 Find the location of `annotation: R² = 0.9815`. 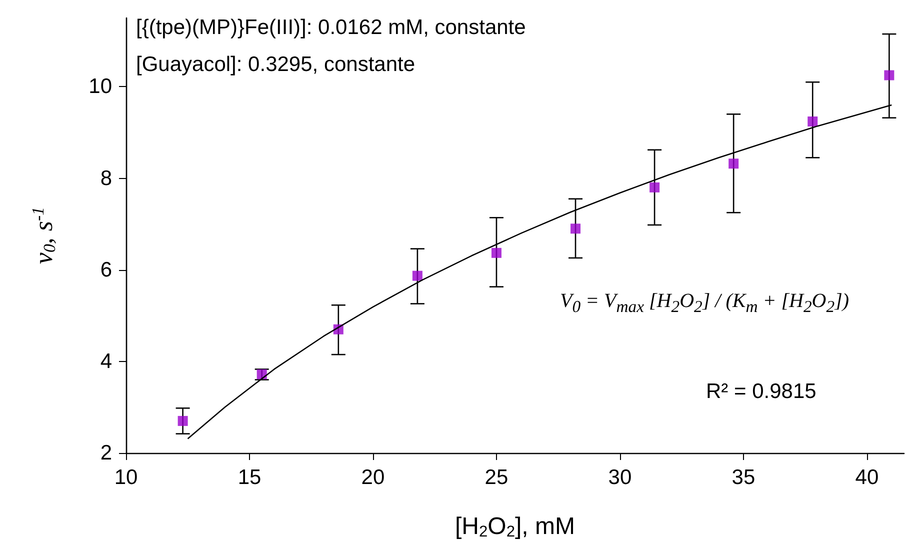

annotation: R² = 0.9815 is located at coordinates (761, 392).